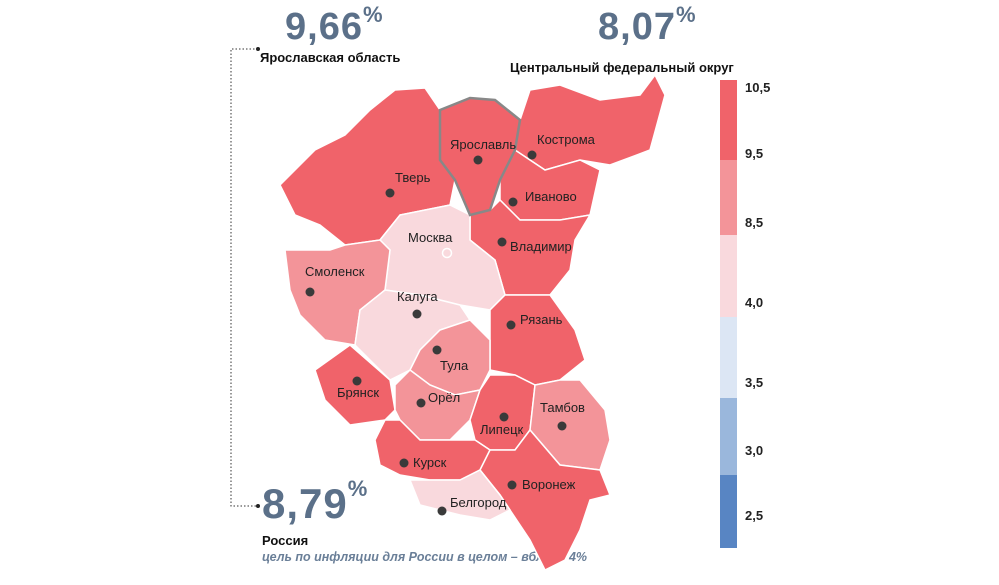 The image size is (999, 585). Describe the element at coordinates (754, 450) in the screenshot. I see `legend-tick: 3,0` at that location.